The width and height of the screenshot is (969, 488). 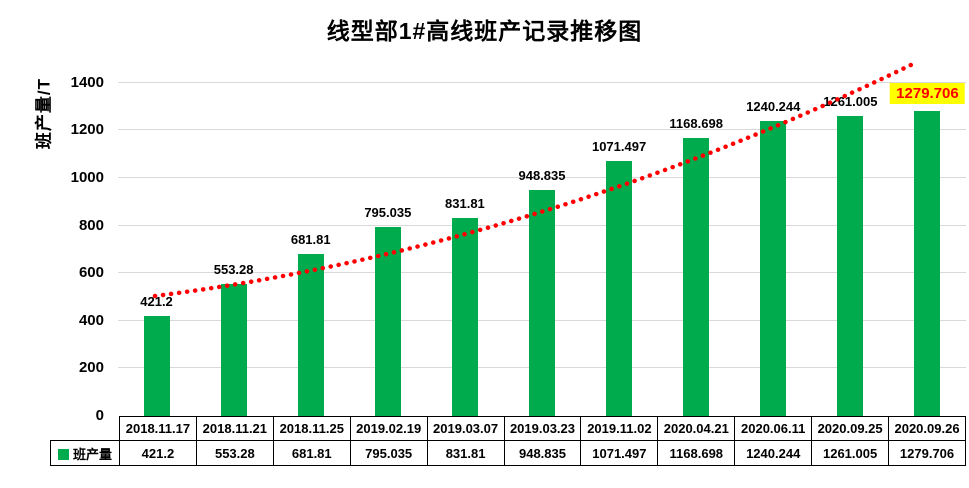 I want to click on date-header-cell: 2019.03.07, so click(x=465, y=428).